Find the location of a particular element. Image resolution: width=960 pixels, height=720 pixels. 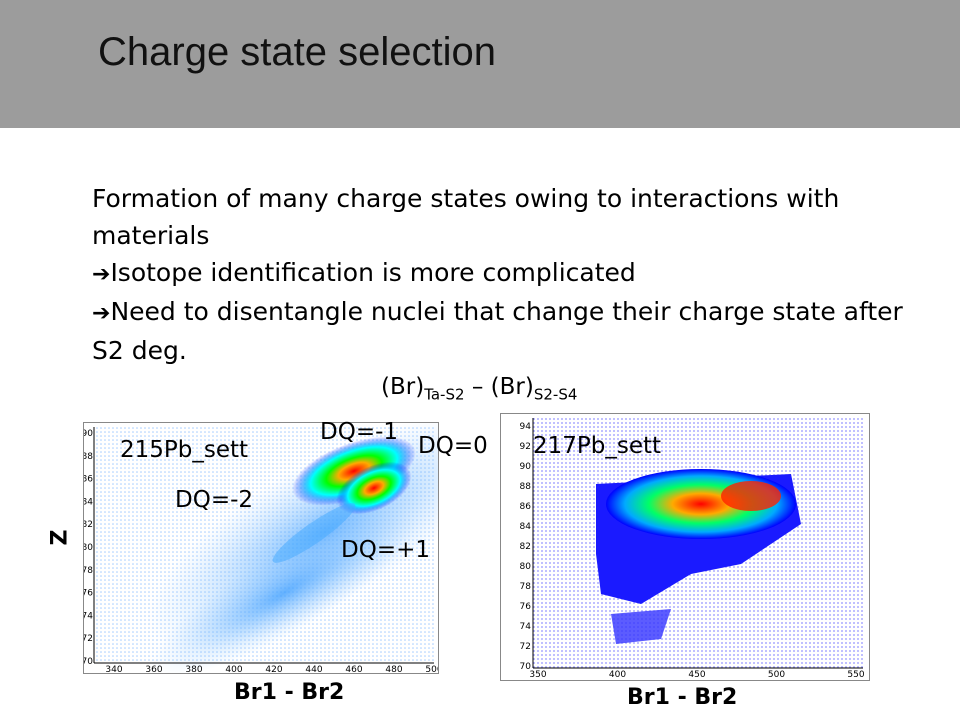

y-tick-label: 94 is located at coordinates (526, 427).